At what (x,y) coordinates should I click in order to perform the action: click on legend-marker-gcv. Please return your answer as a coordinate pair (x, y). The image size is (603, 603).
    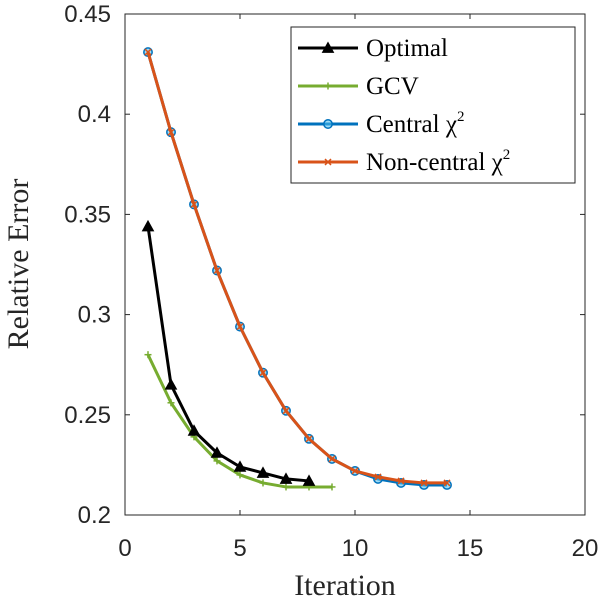
    Looking at the image, I should click on (328, 86).